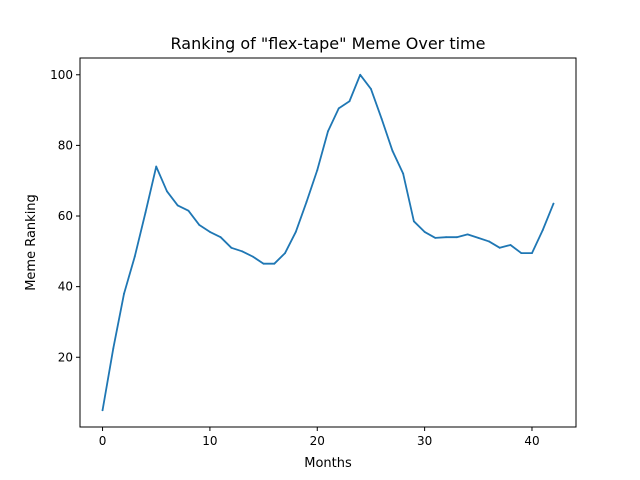 The height and width of the screenshot is (480, 640). Describe the element at coordinates (328, 463) in the screenshot. I see `x-axis-label: Months` at that location.